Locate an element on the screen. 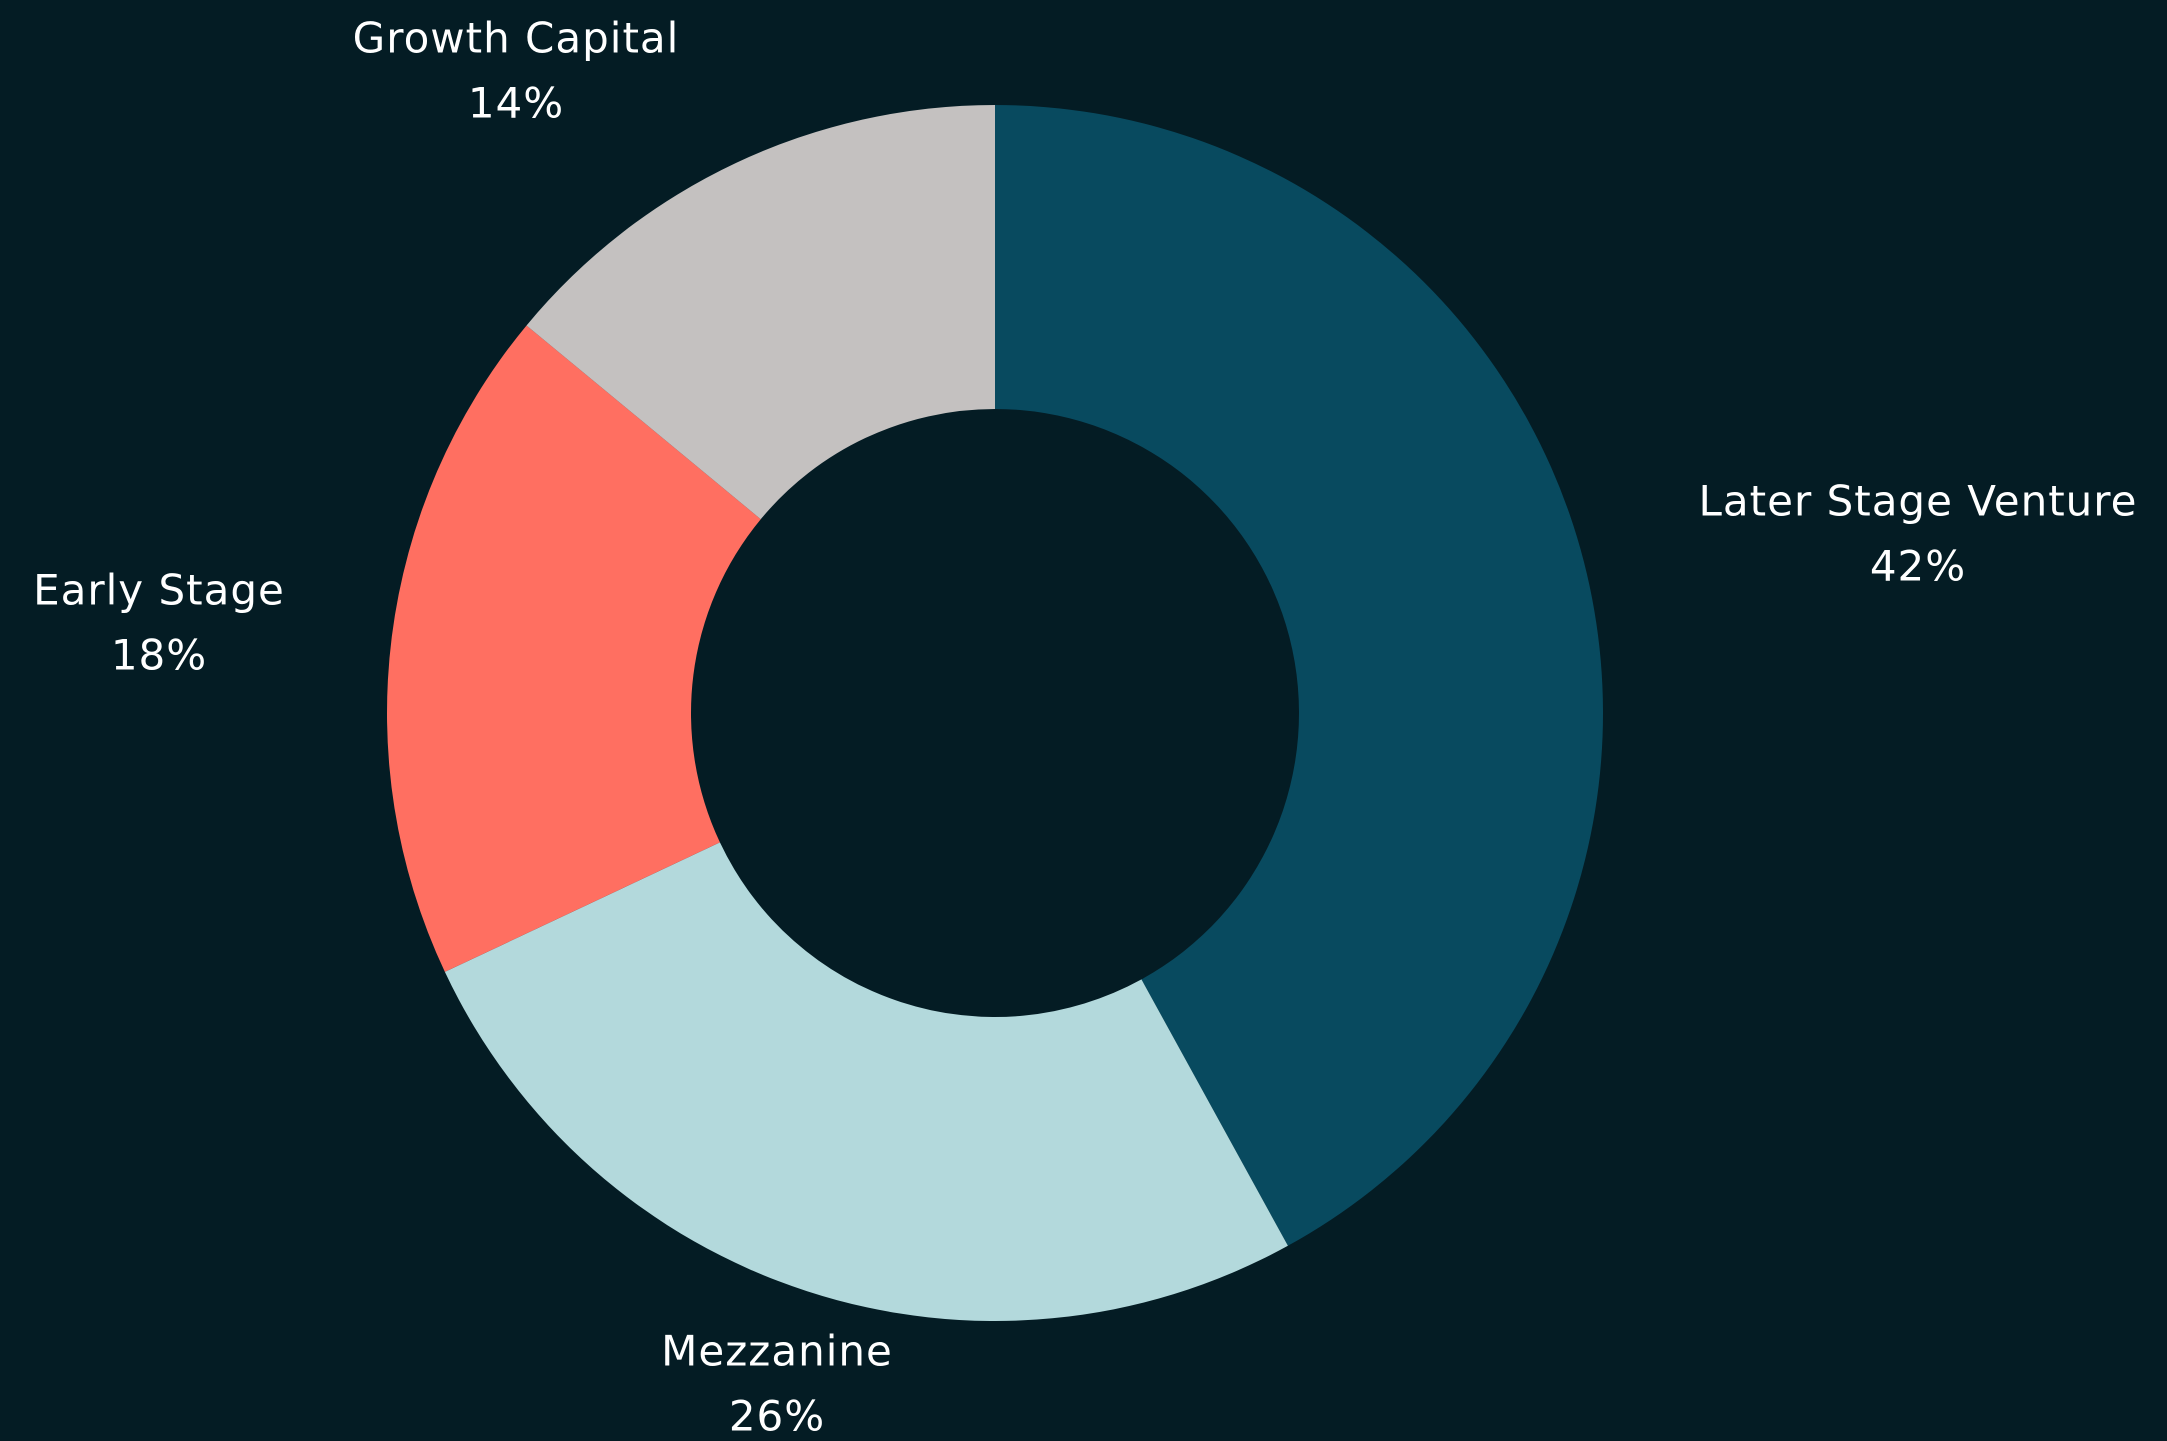  slice-value-label: 26% is located at coordinates (777, 1416).